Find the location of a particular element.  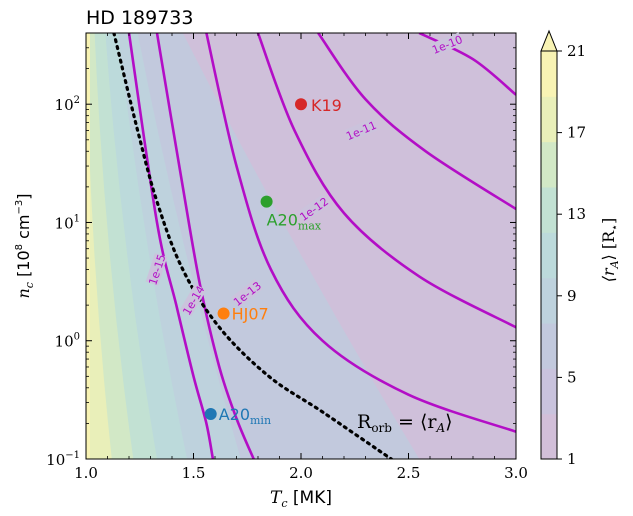

colorbar-tick-label: 17 is located at coordinates (576, 133).